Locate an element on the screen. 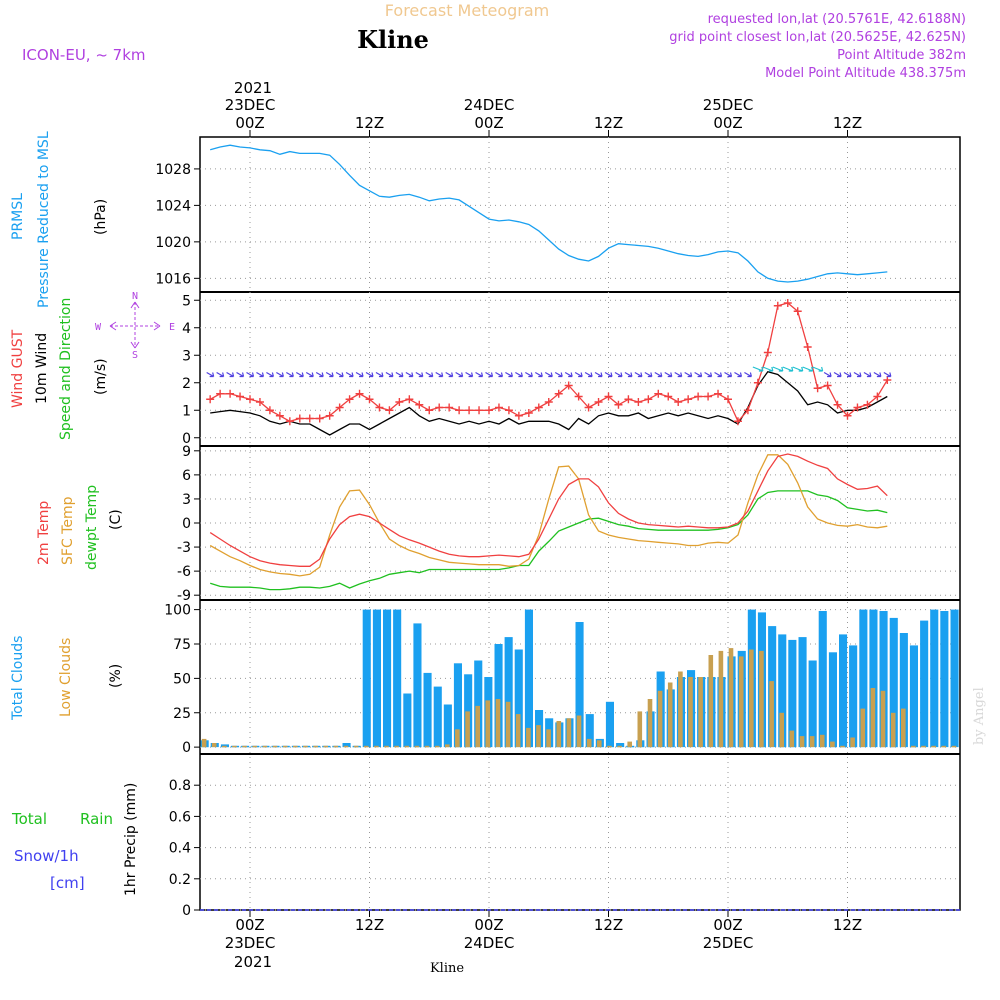 The width and height of the screenshot is (1000, 1000). y-tick-label: 0 is located at coordinates (186, 524).